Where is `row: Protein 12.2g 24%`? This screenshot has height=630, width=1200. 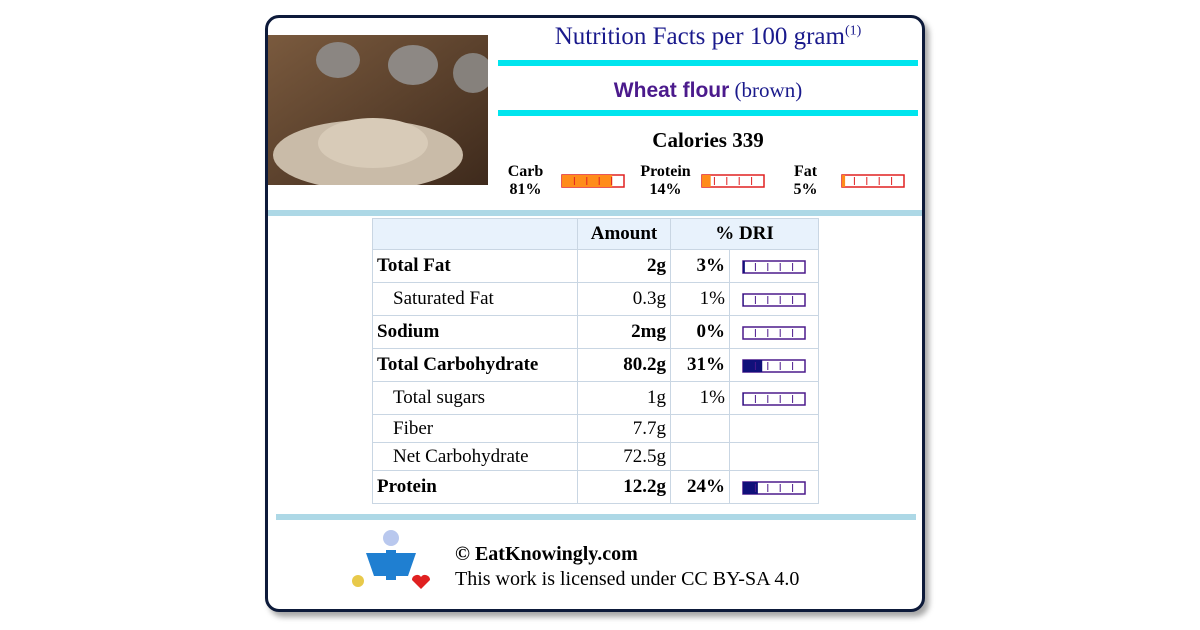
row: Protein 12.2g 24% is located at coordinates (595, 487).